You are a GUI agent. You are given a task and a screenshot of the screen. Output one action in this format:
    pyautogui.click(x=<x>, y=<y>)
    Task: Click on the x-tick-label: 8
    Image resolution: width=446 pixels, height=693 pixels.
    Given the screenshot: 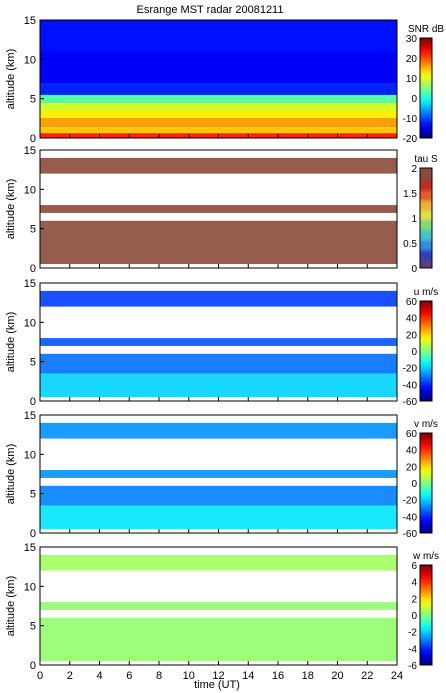 What is the action you would take?
    pyautogui.click(x=159, y=676)
    